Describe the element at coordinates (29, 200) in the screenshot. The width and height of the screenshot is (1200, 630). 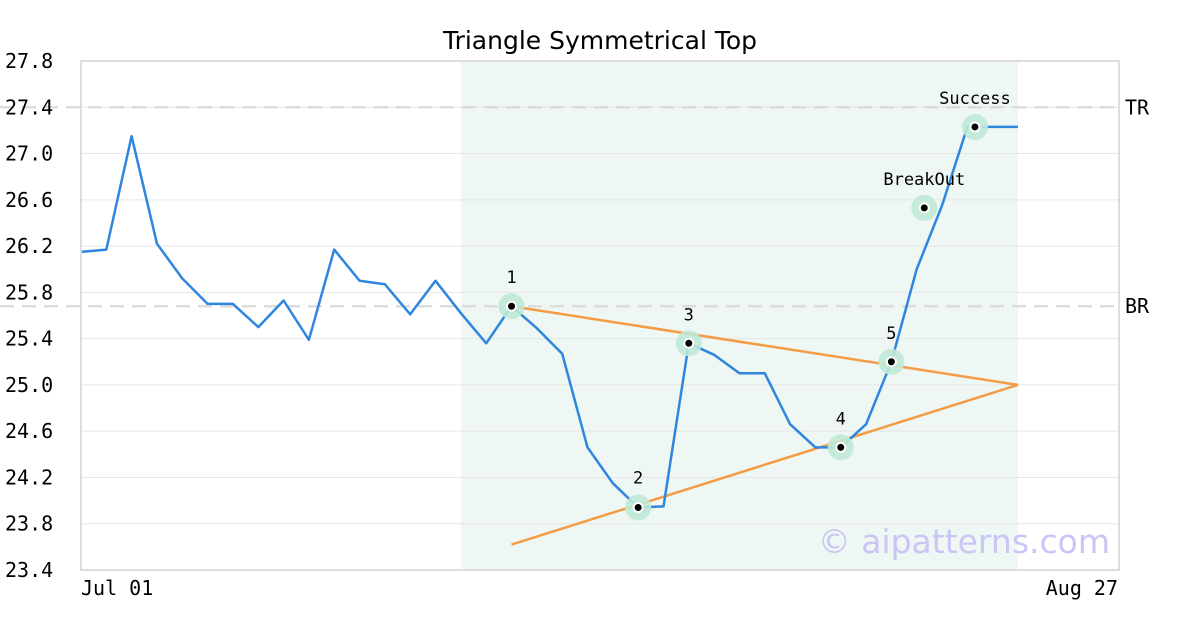
I see `y-tick-label: 26.6` at that location.